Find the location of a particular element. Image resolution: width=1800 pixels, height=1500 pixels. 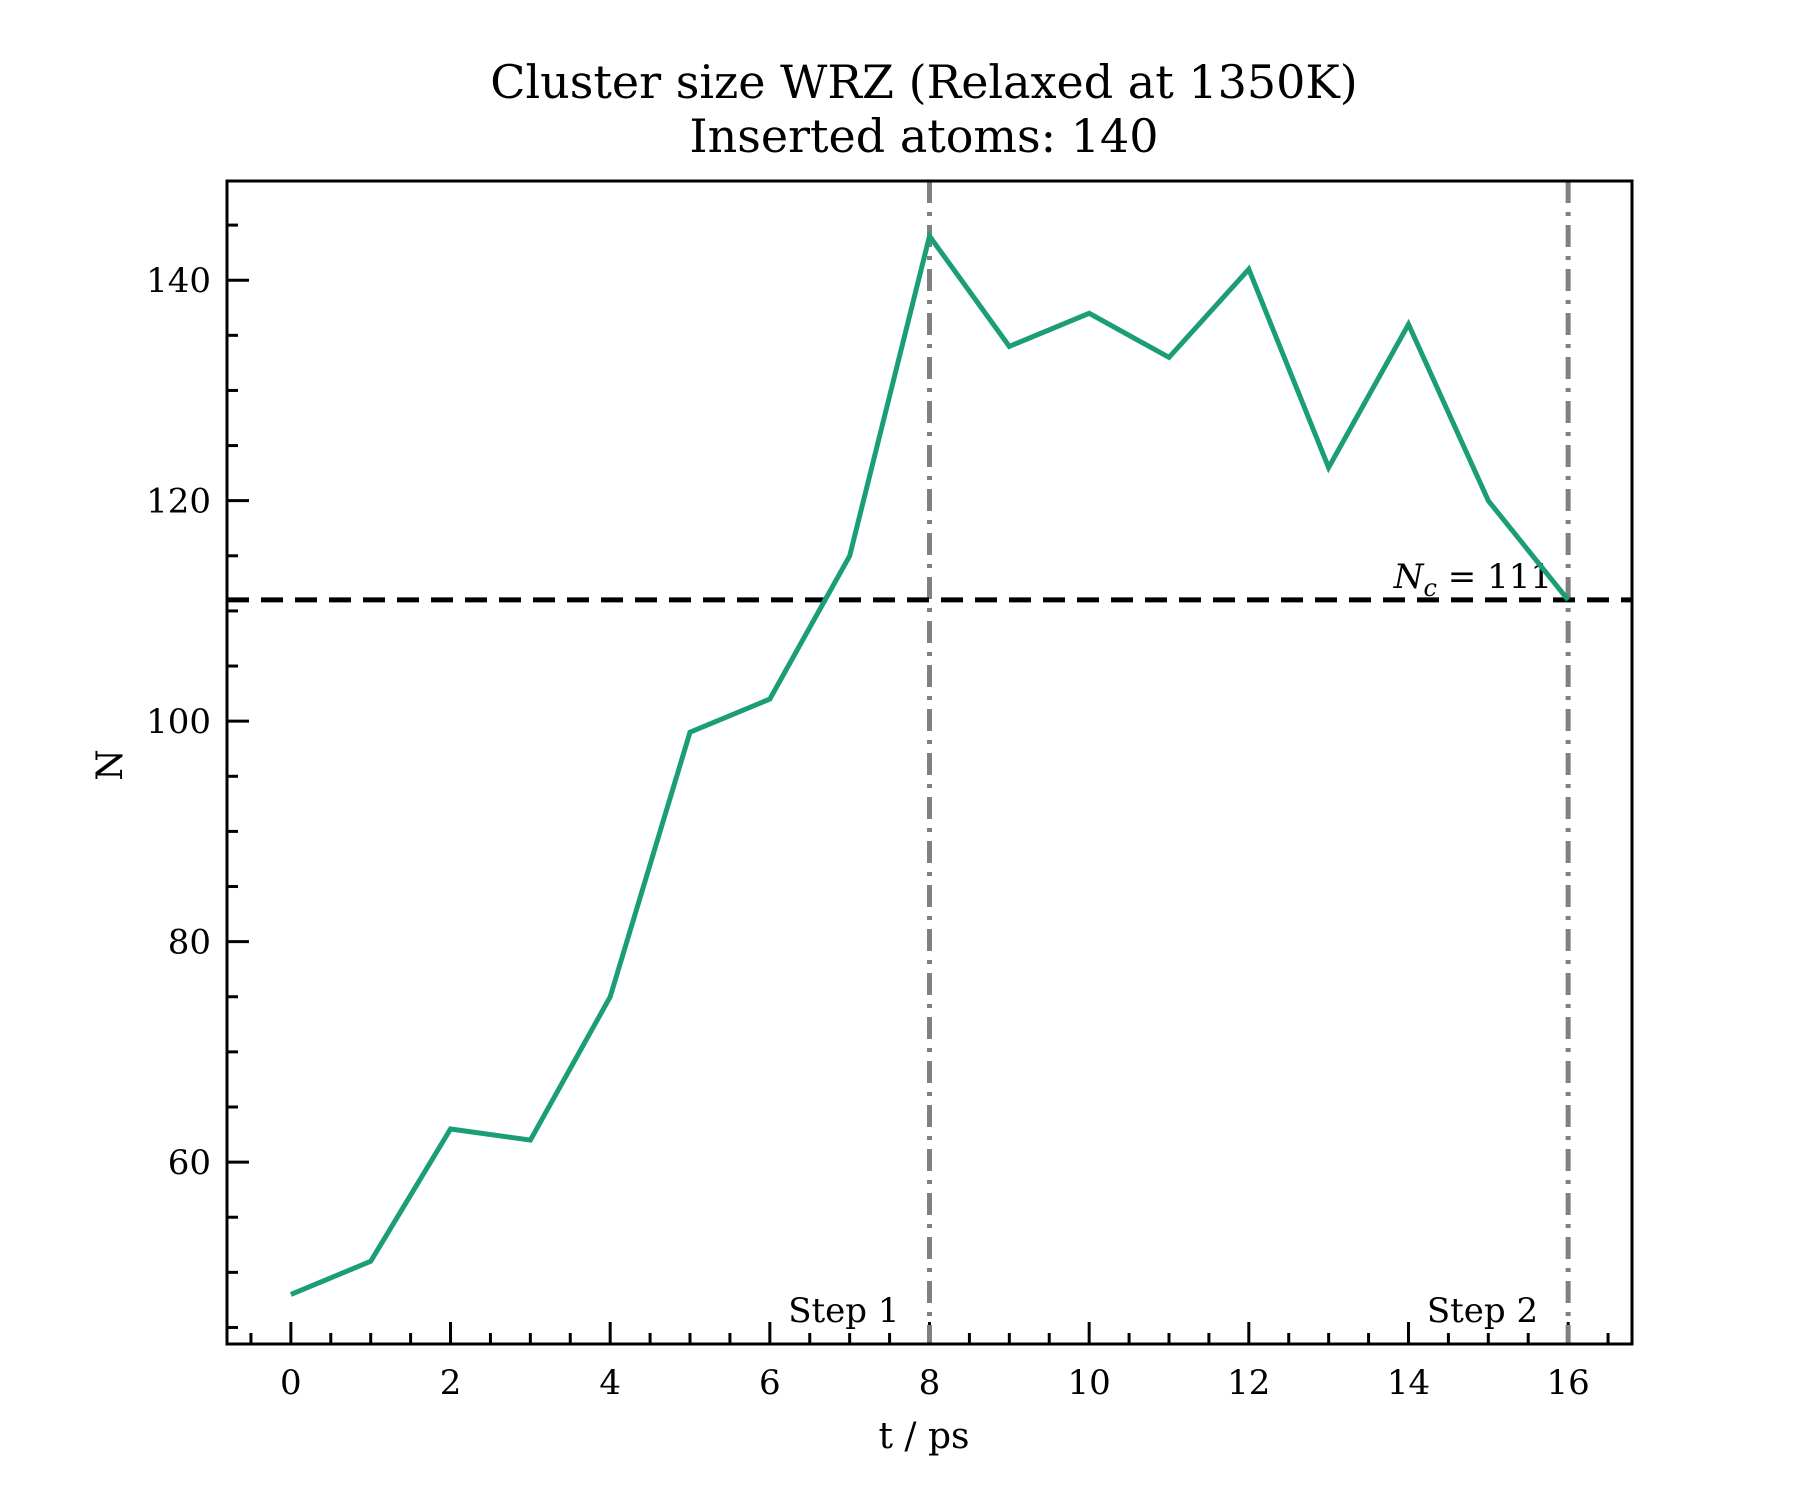

x-tick-label: 6 is located at coordinates (770, 1383).